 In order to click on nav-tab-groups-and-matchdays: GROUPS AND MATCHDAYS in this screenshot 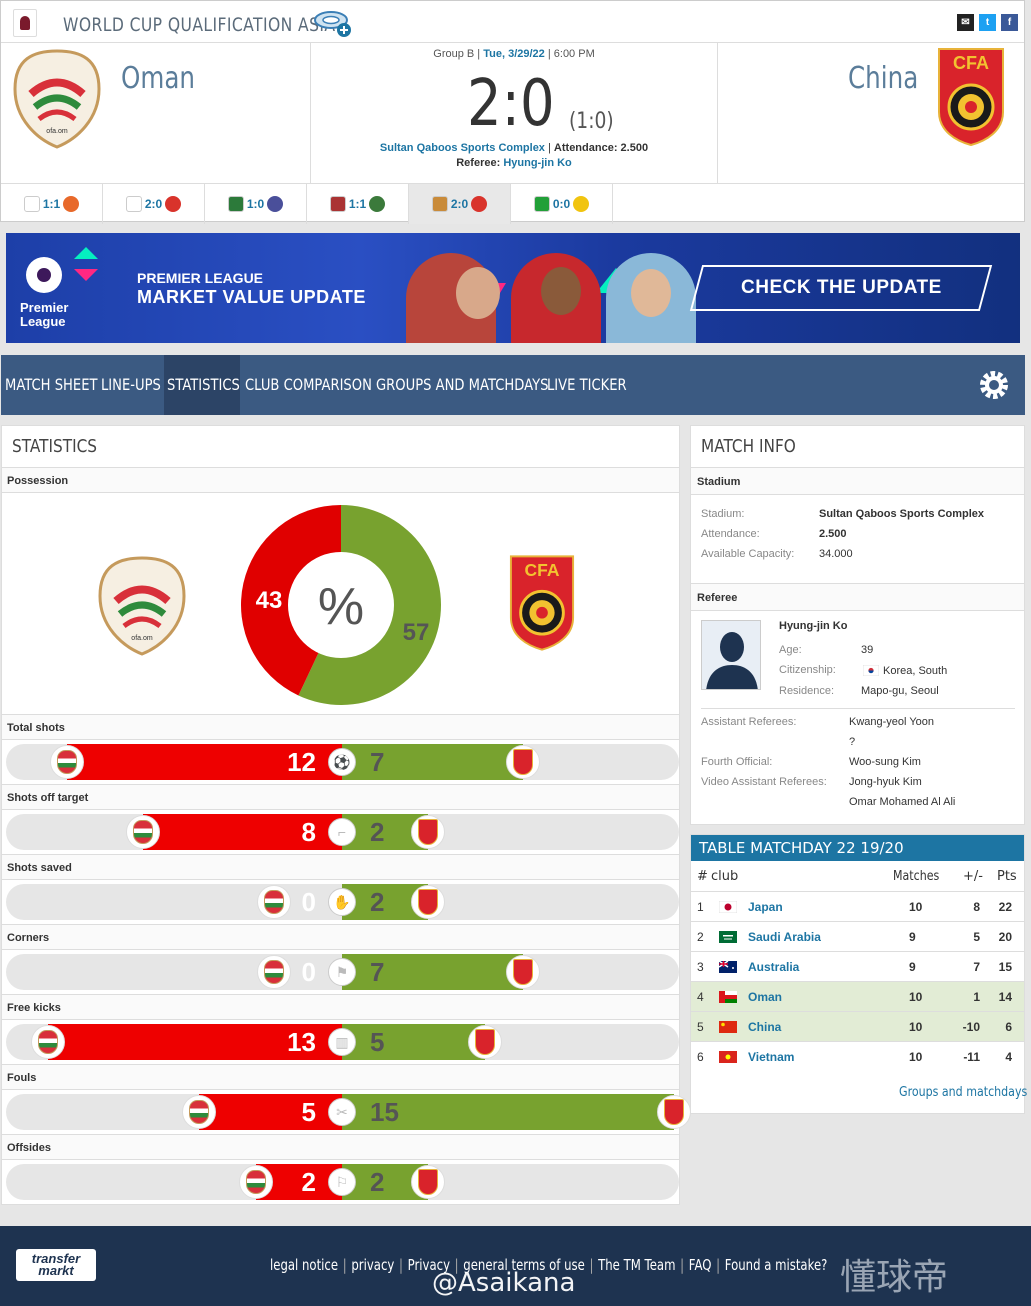, I will do `click(462, 384)`.